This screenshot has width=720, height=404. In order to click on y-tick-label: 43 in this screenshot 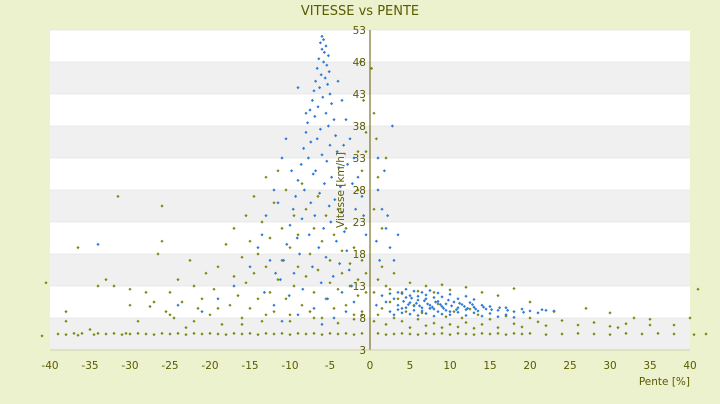, I will do `click(359, 95)`.